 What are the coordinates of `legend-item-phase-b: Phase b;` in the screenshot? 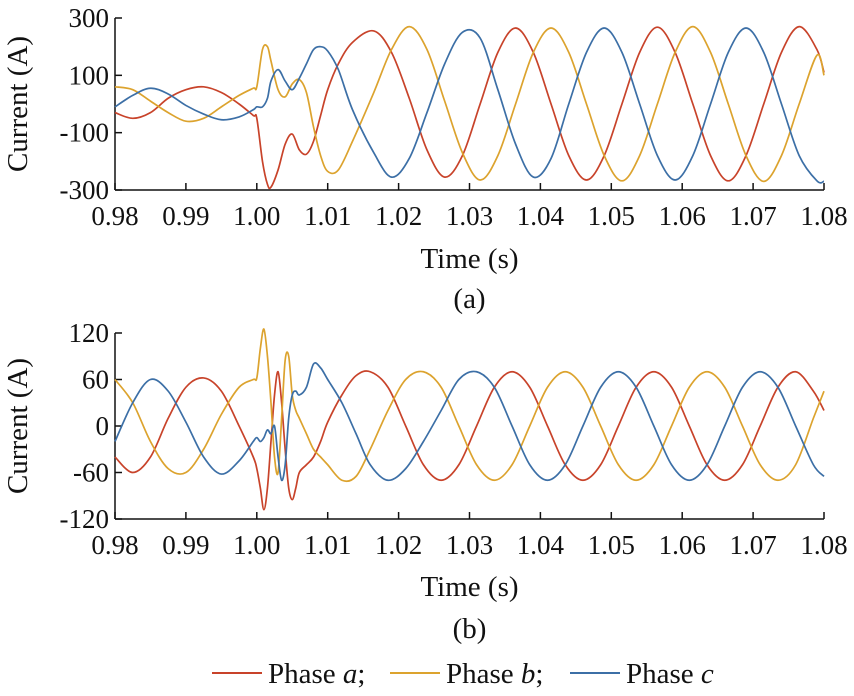 It's located at (466, 674).